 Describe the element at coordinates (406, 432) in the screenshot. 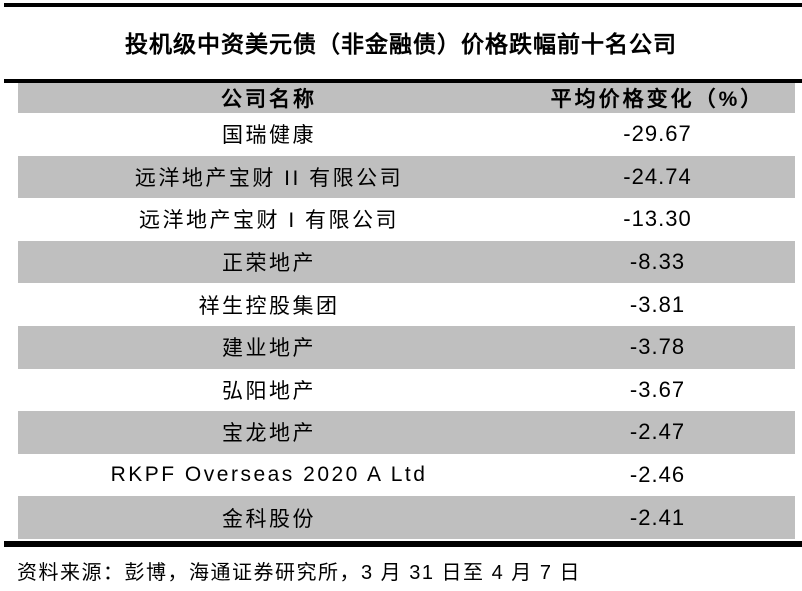

I see `table-row: 宝龙地产 -2.47` at that location.